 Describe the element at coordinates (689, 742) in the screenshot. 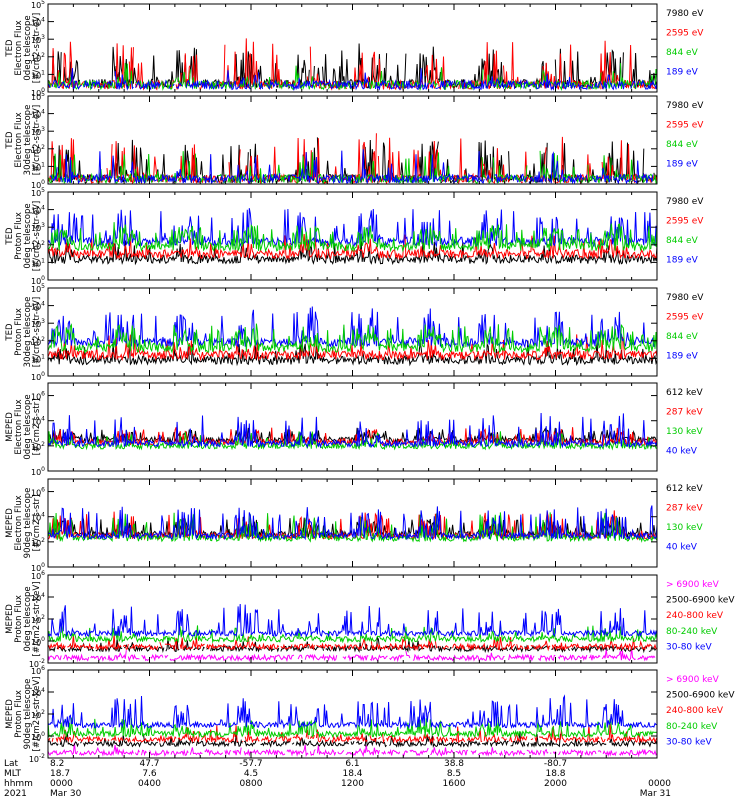

I see `legend-entry: 30-80 keV` at that location.